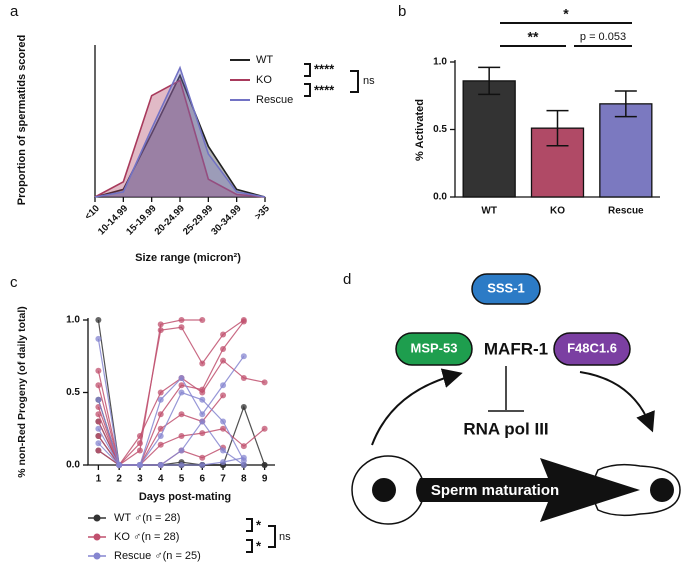 Image resolution: width=685 pixels, height=568 pixels. I want to click on x-tick-label: <10, so click(92, 212).